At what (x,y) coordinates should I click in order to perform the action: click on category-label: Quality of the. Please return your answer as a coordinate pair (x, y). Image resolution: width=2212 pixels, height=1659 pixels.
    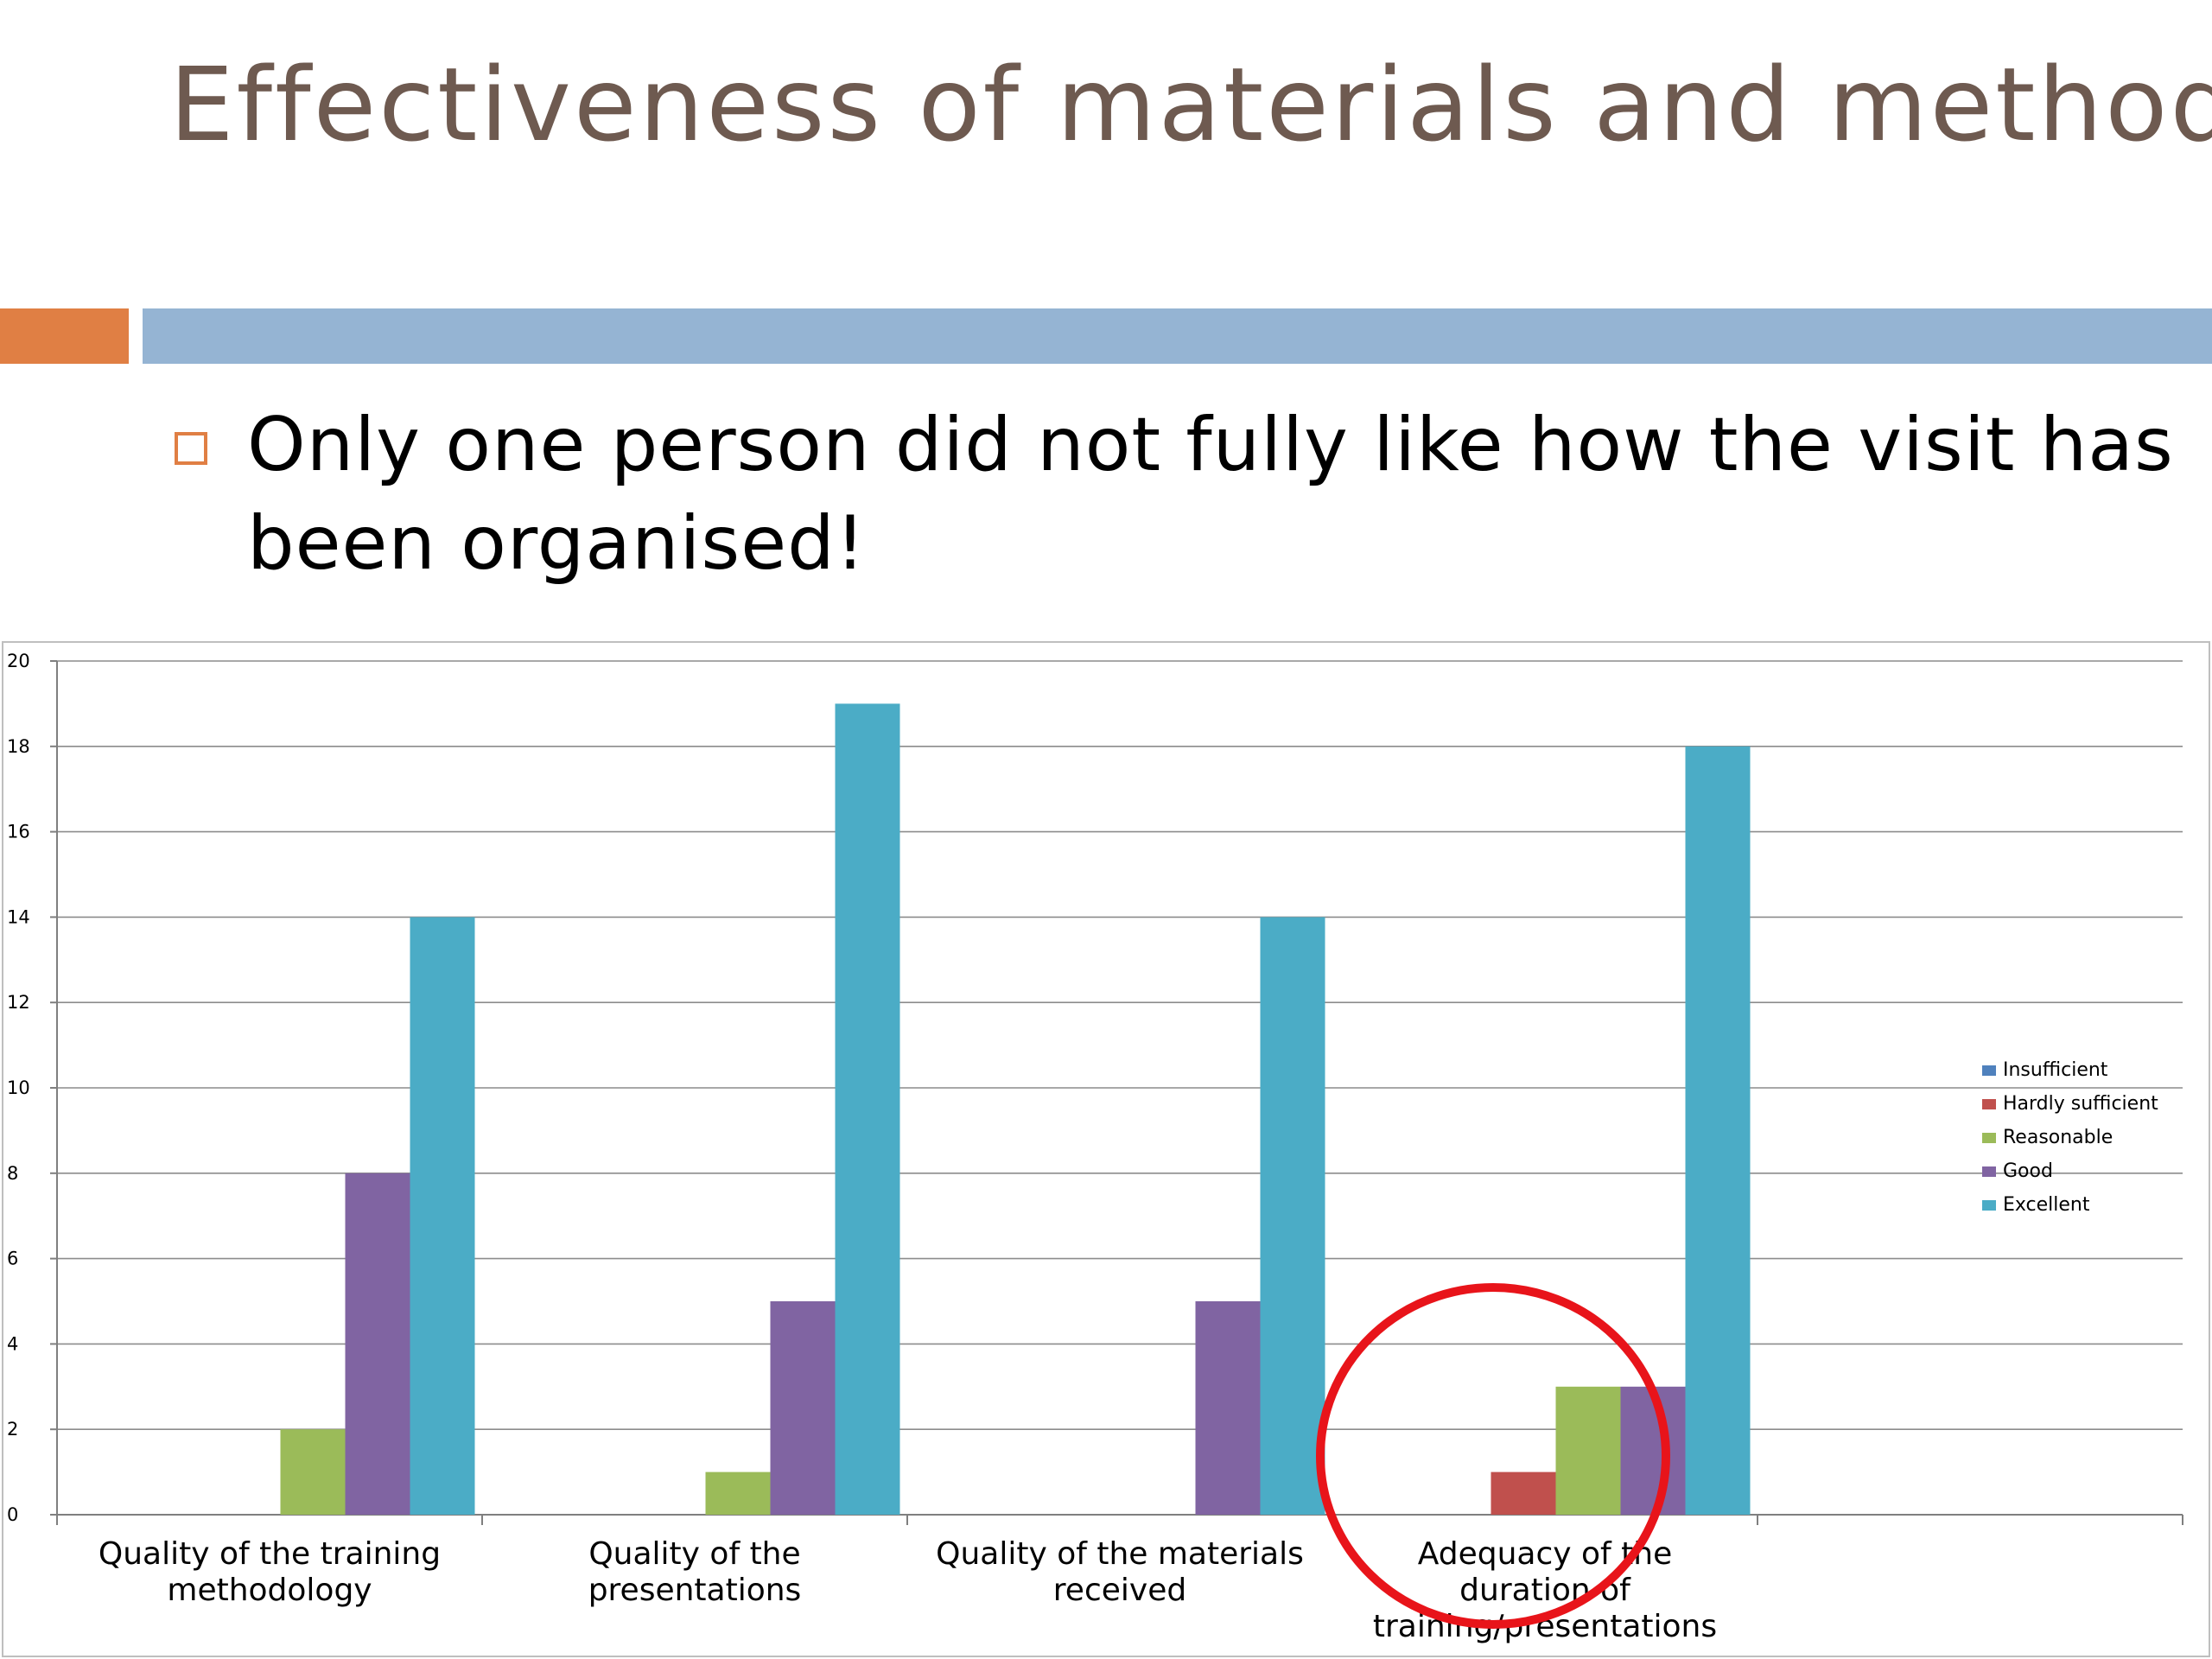
    Looking at the image, I should click on (694, 1554).